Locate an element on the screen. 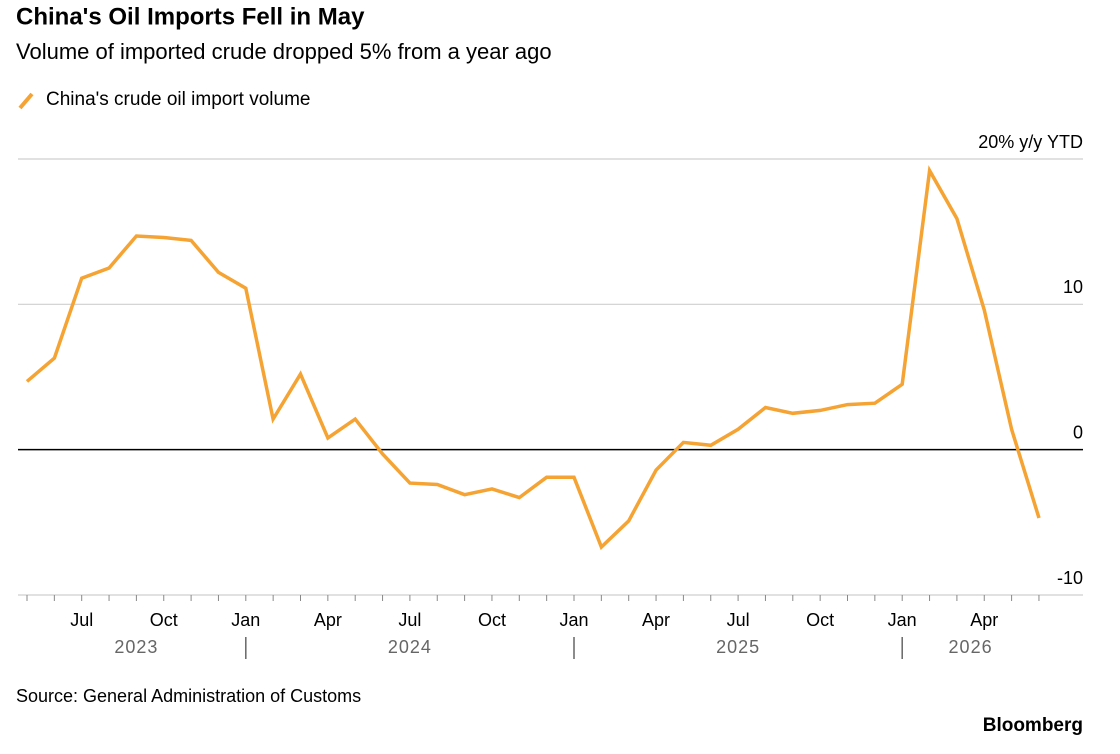 This screenshot has width=1120, height=754. legend-swatch is located at coordinates (26, 101).